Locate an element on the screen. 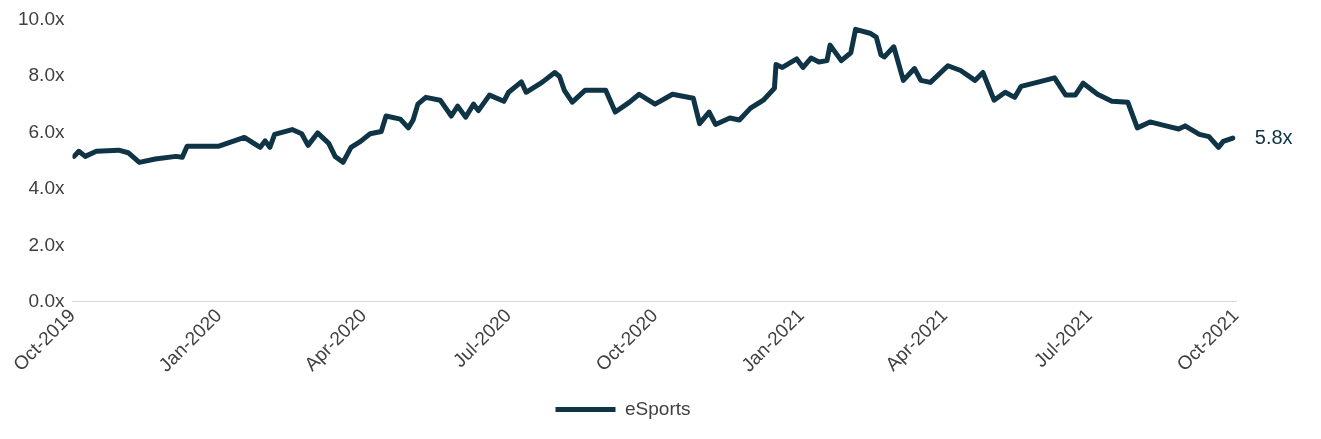 The height and width of the screenshot is (439, 1321). y-tick-label: 10.0x is located at coordinates (41, 18).